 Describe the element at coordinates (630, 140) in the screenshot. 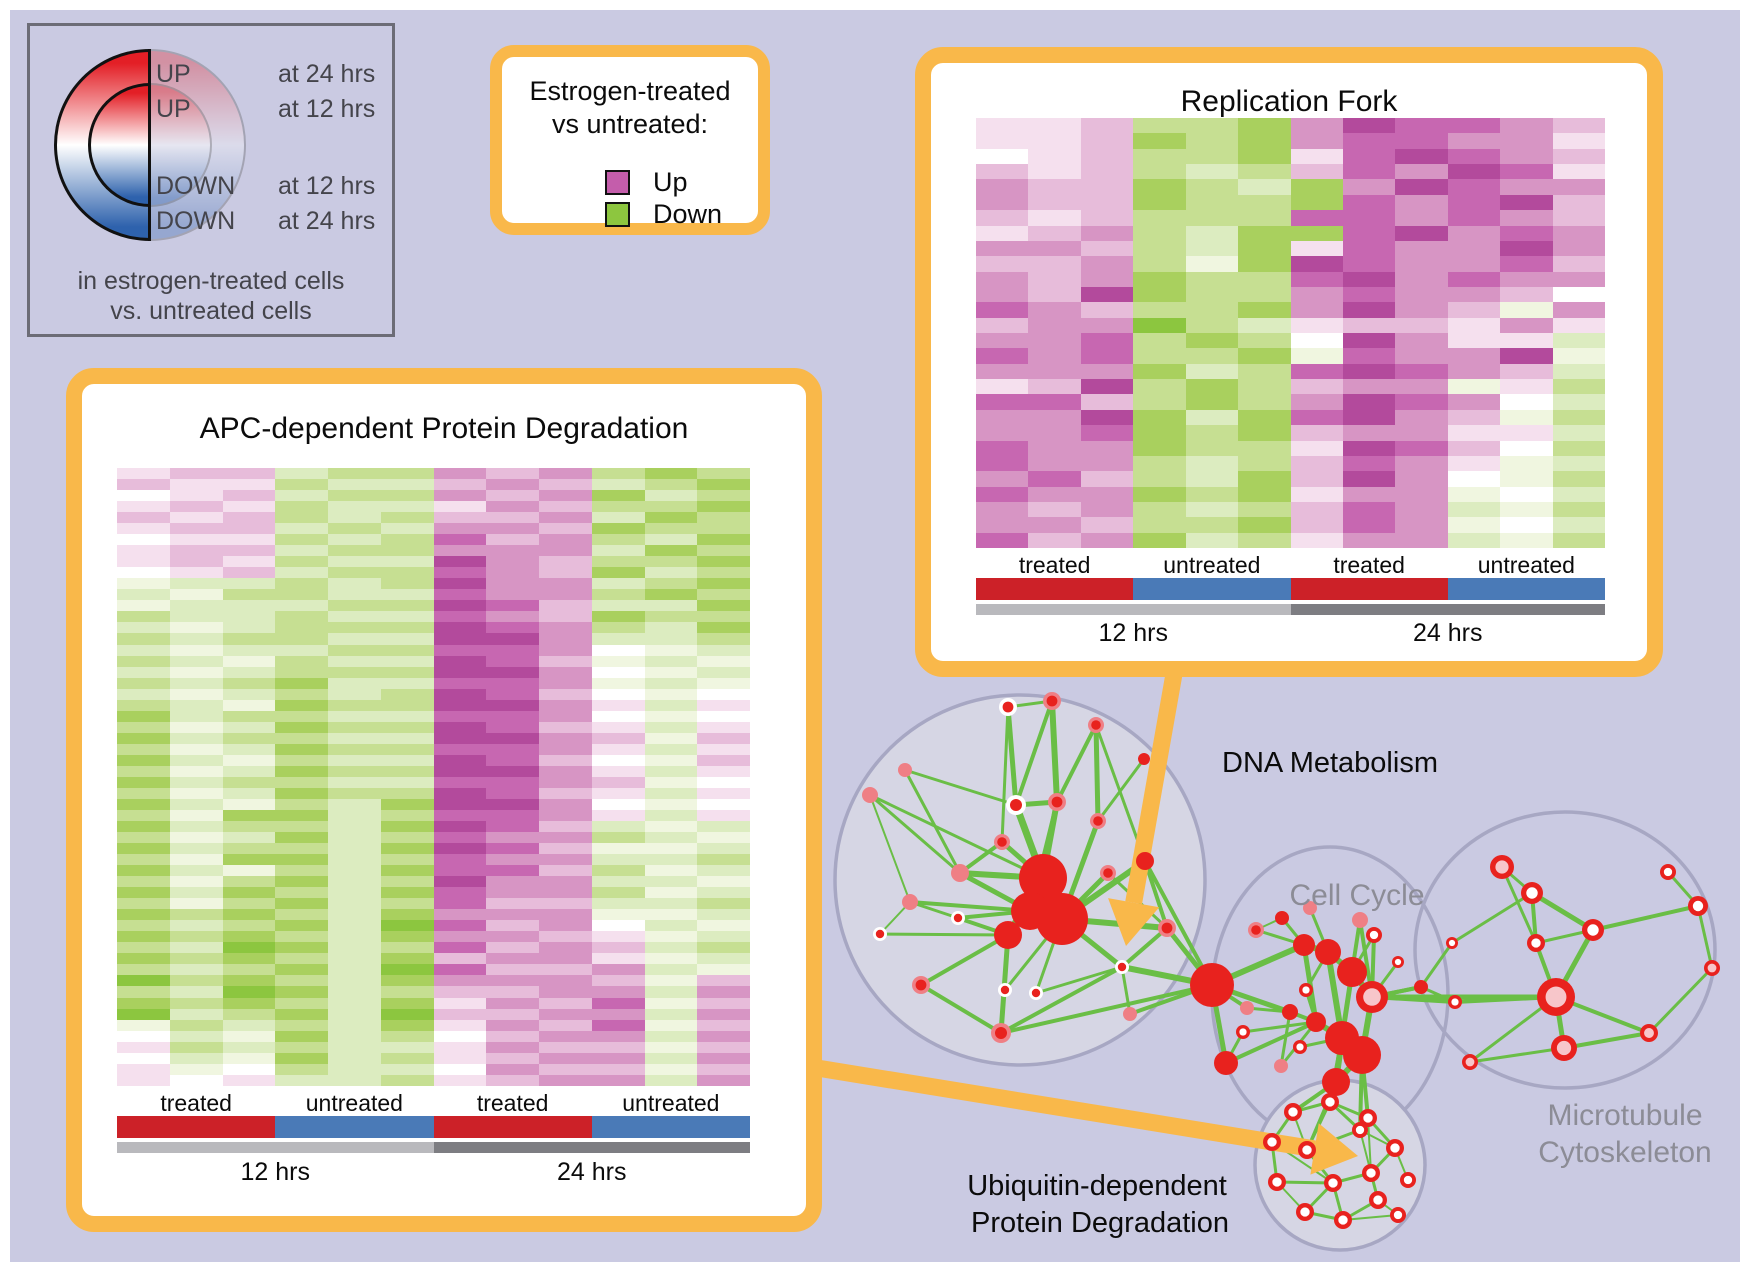

I see `estrogen-legend-box: Estrogen-treated vs untreated: Up Down` at that location.